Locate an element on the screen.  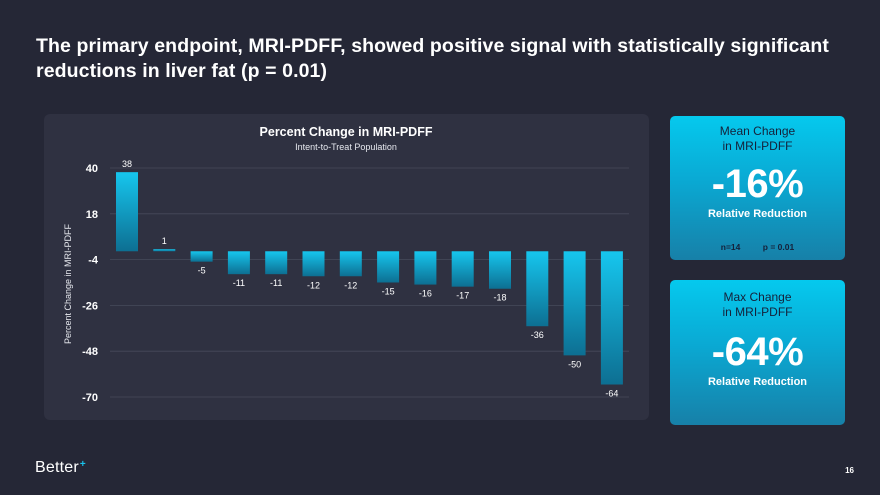
bar-data-label: 38 is located at coordinates (127, 164).